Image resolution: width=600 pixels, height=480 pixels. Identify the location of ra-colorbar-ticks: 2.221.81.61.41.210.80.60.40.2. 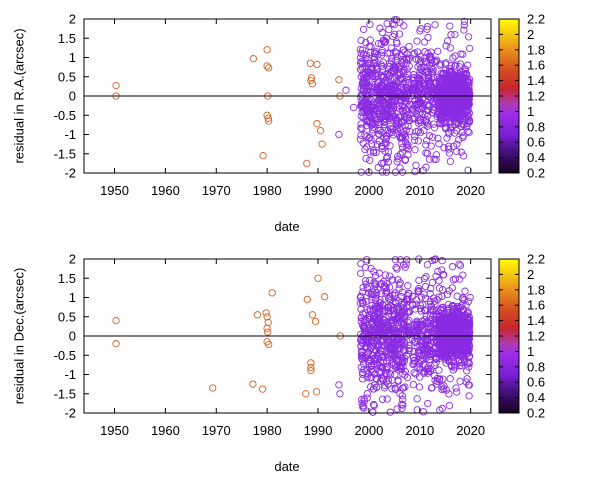
(522, 96).